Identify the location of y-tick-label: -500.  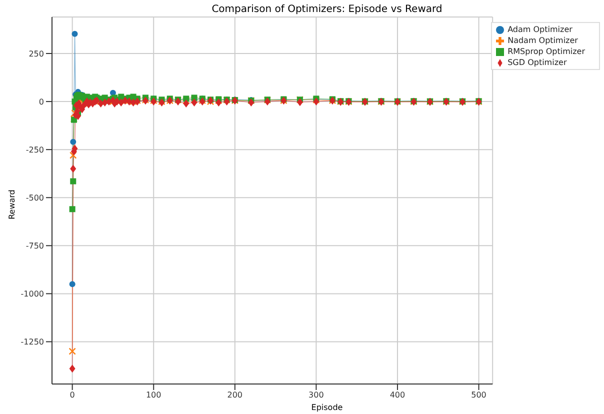
(35, 197).